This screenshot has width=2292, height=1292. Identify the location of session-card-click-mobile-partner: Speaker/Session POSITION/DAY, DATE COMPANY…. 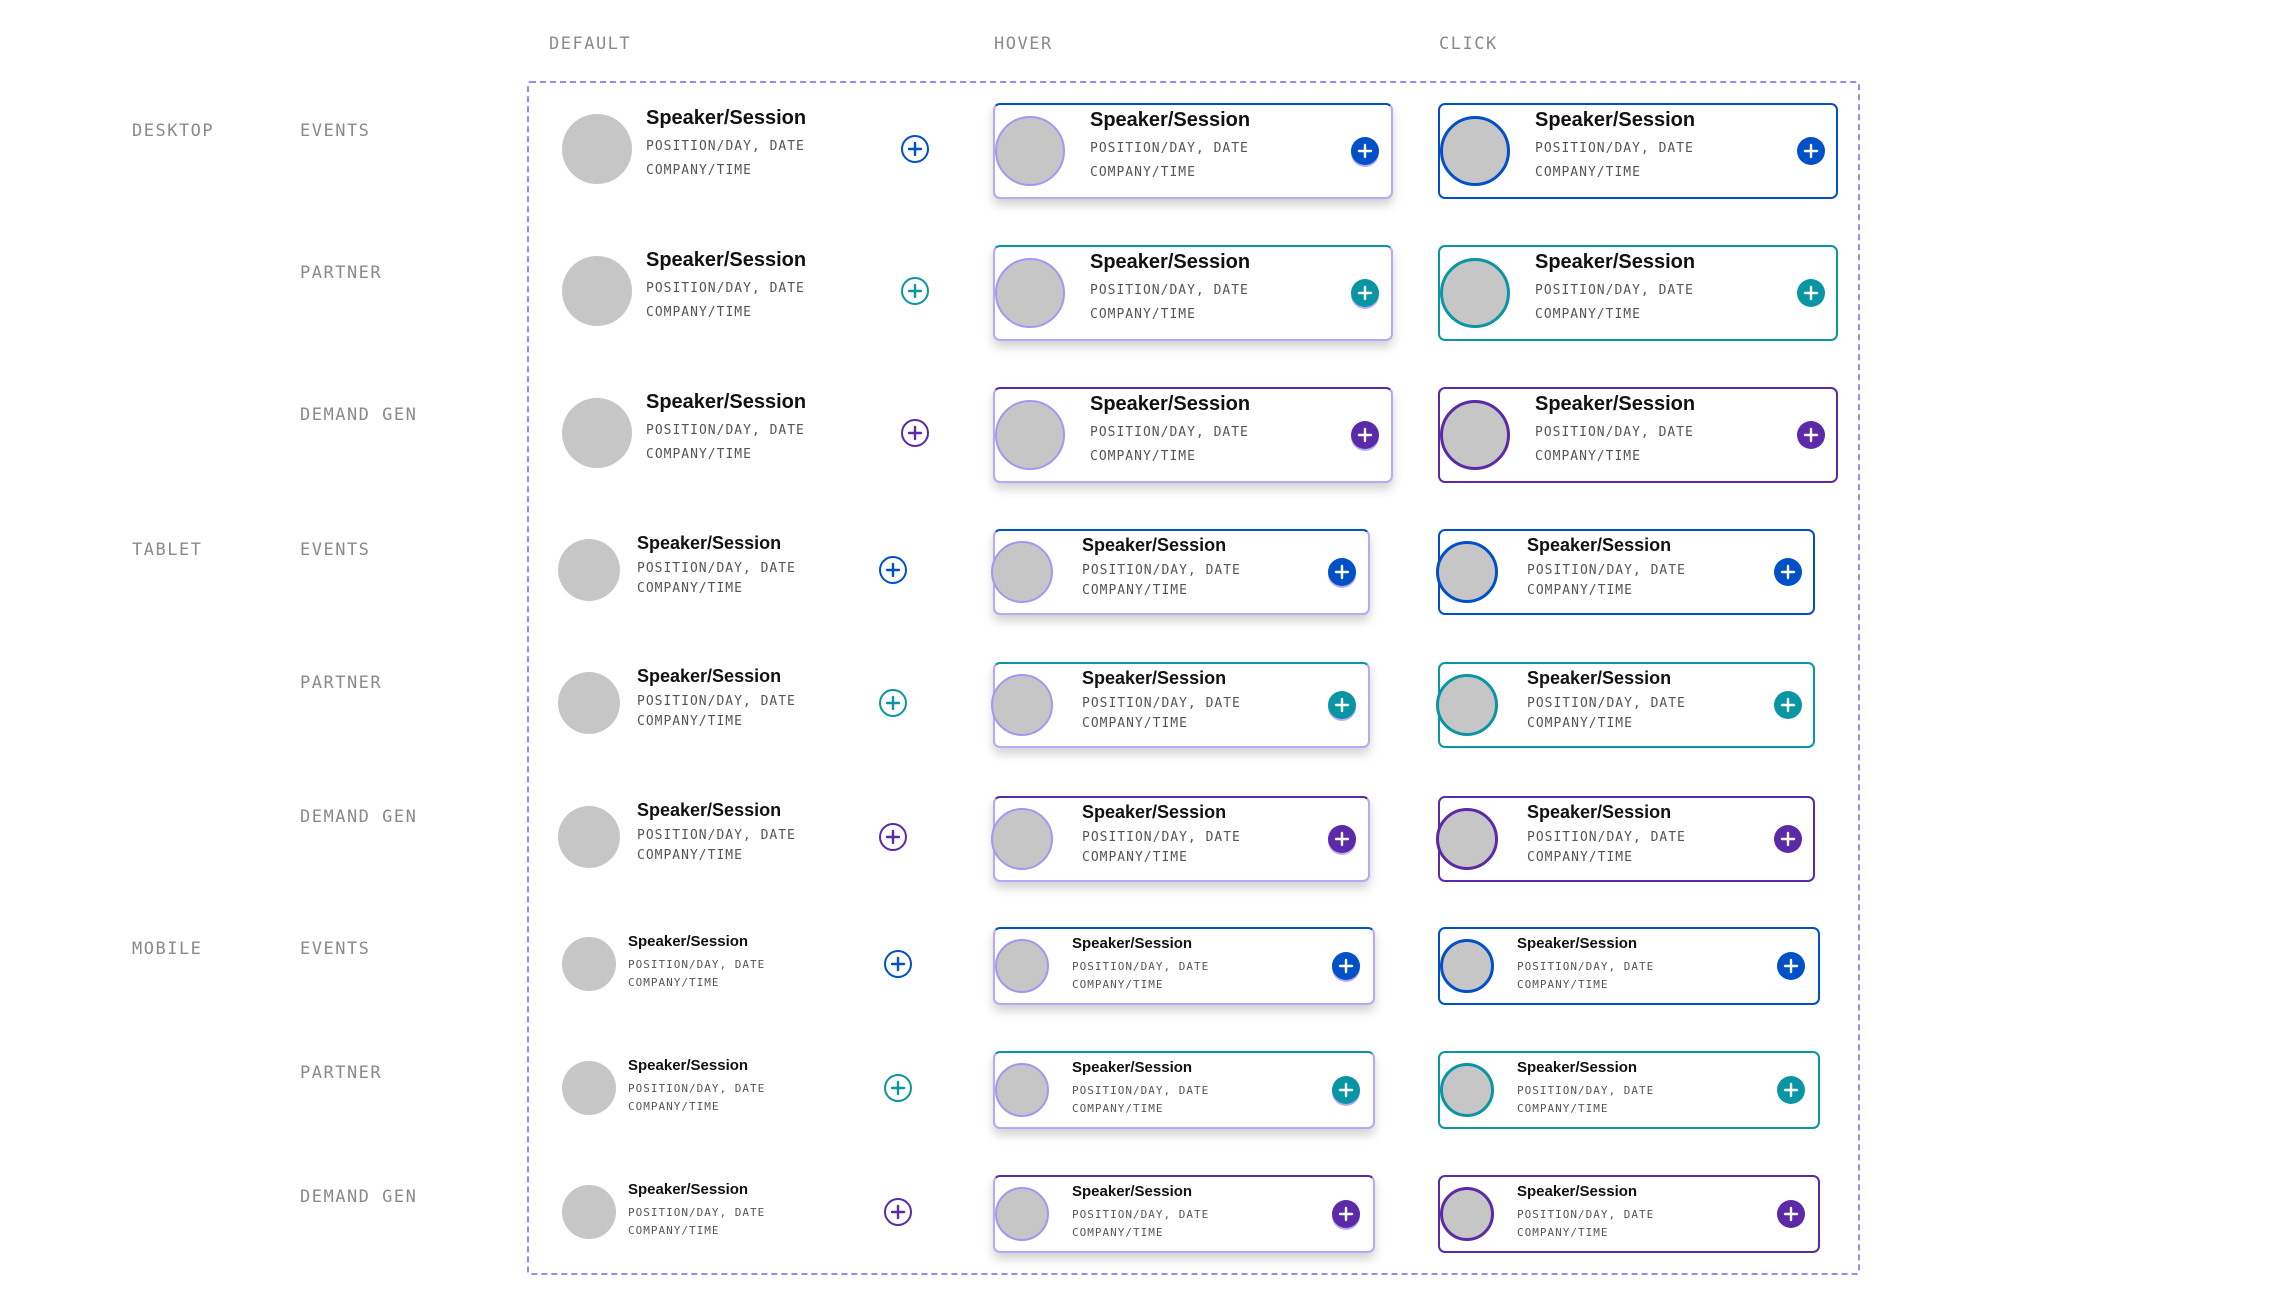
(1629, 1090).